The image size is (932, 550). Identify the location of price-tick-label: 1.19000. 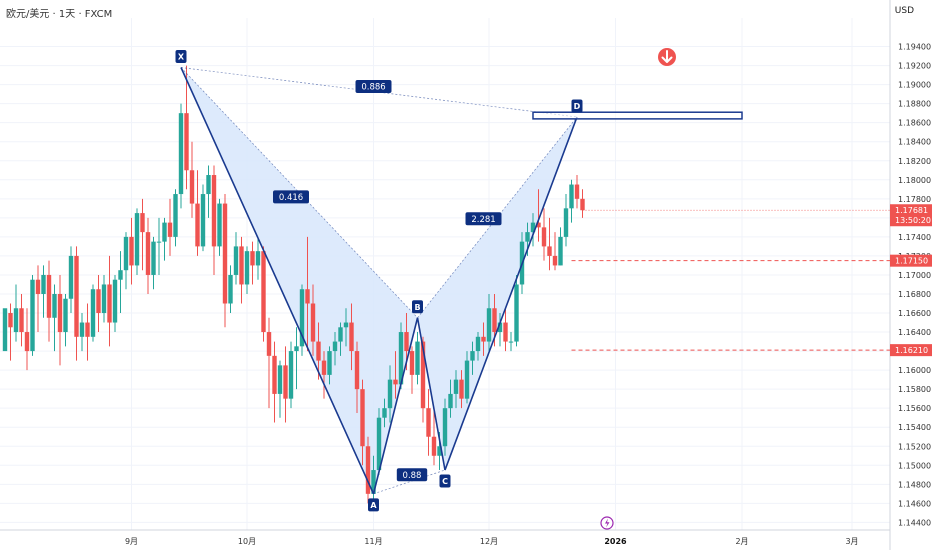
(914, 85).